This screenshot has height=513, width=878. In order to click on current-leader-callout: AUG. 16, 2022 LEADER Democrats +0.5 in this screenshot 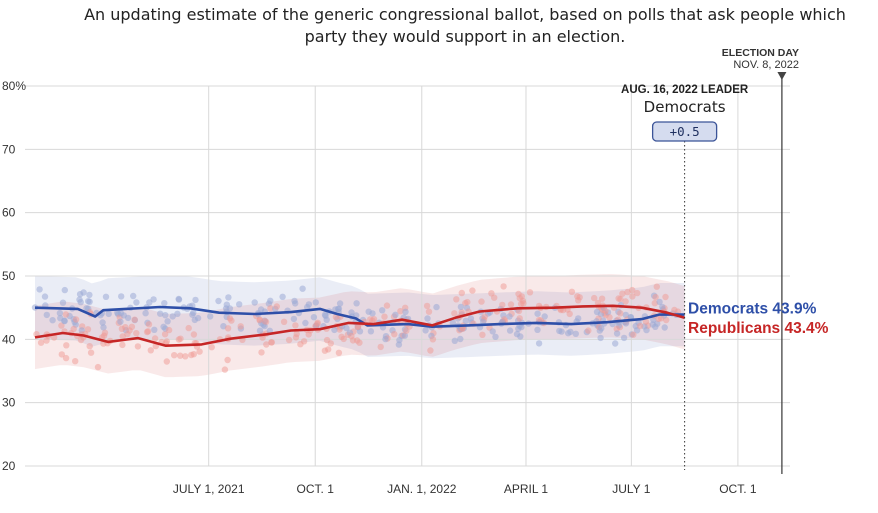, I will do `click(685, 113)`.